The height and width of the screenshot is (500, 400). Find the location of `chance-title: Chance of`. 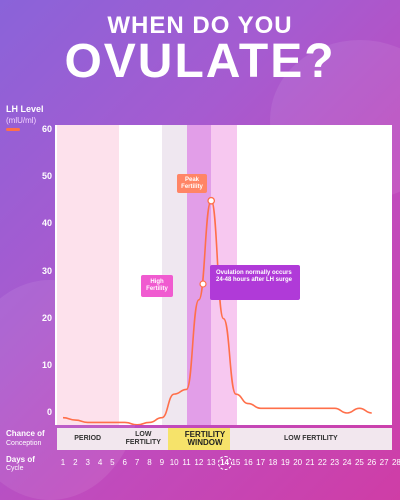

chance-title: Chance of is located at coordinates (25, 433).